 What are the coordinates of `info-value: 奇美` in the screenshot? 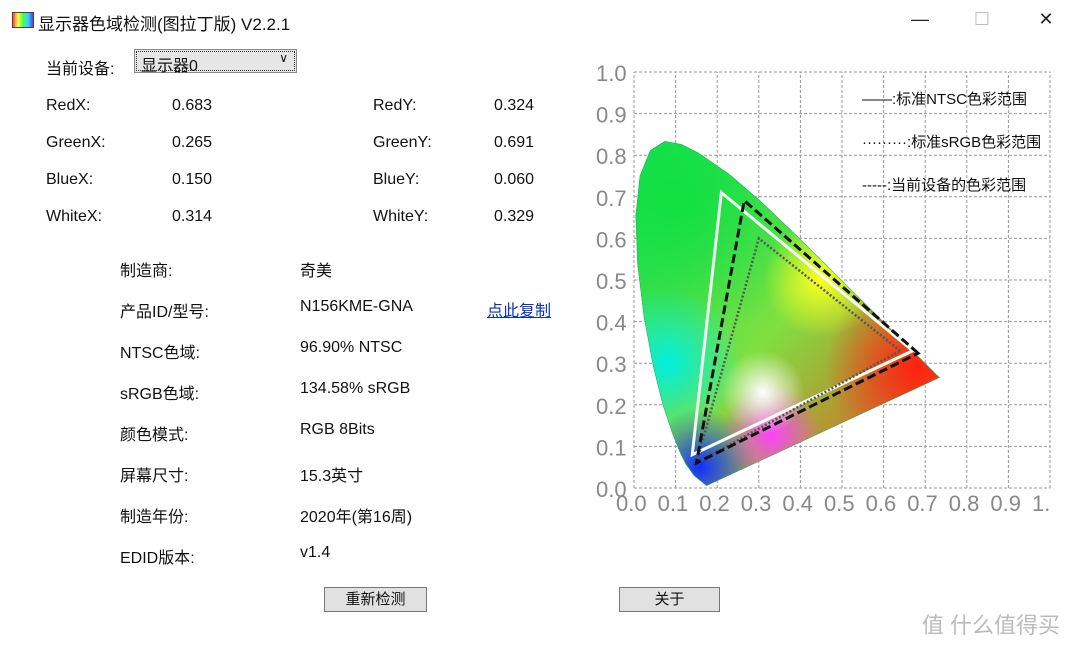 It's located at (316, 271).